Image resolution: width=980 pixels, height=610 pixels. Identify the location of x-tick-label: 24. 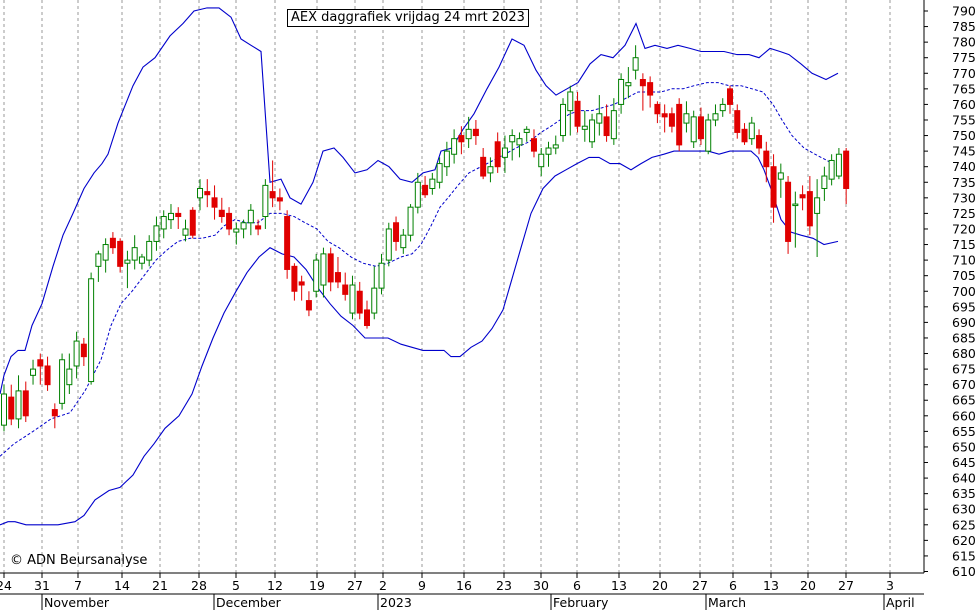
(6, 585).